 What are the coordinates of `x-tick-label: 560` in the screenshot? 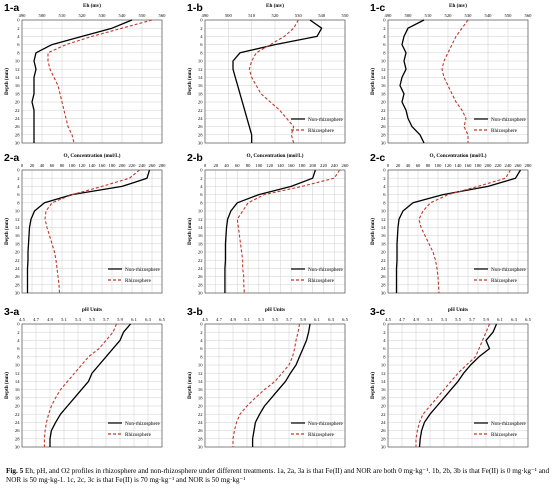 It's located at (163, 15).